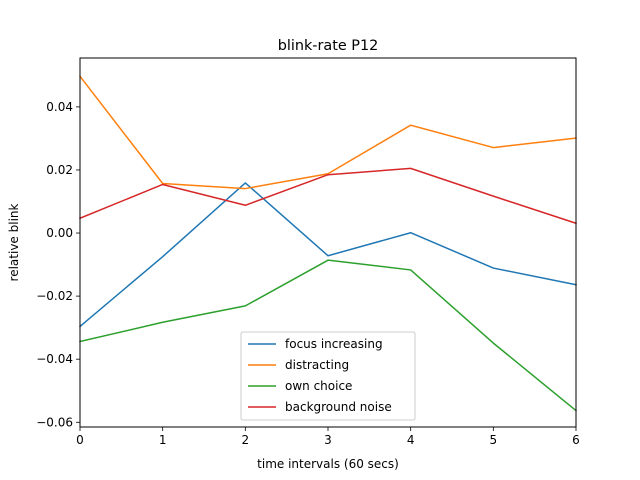 The height and width of the screenshot is (480, 640). What do you see at coordinates (59, 233) in the screenshot?
I see `y-tick-label: 0.00` at bounding box center [59, 233].